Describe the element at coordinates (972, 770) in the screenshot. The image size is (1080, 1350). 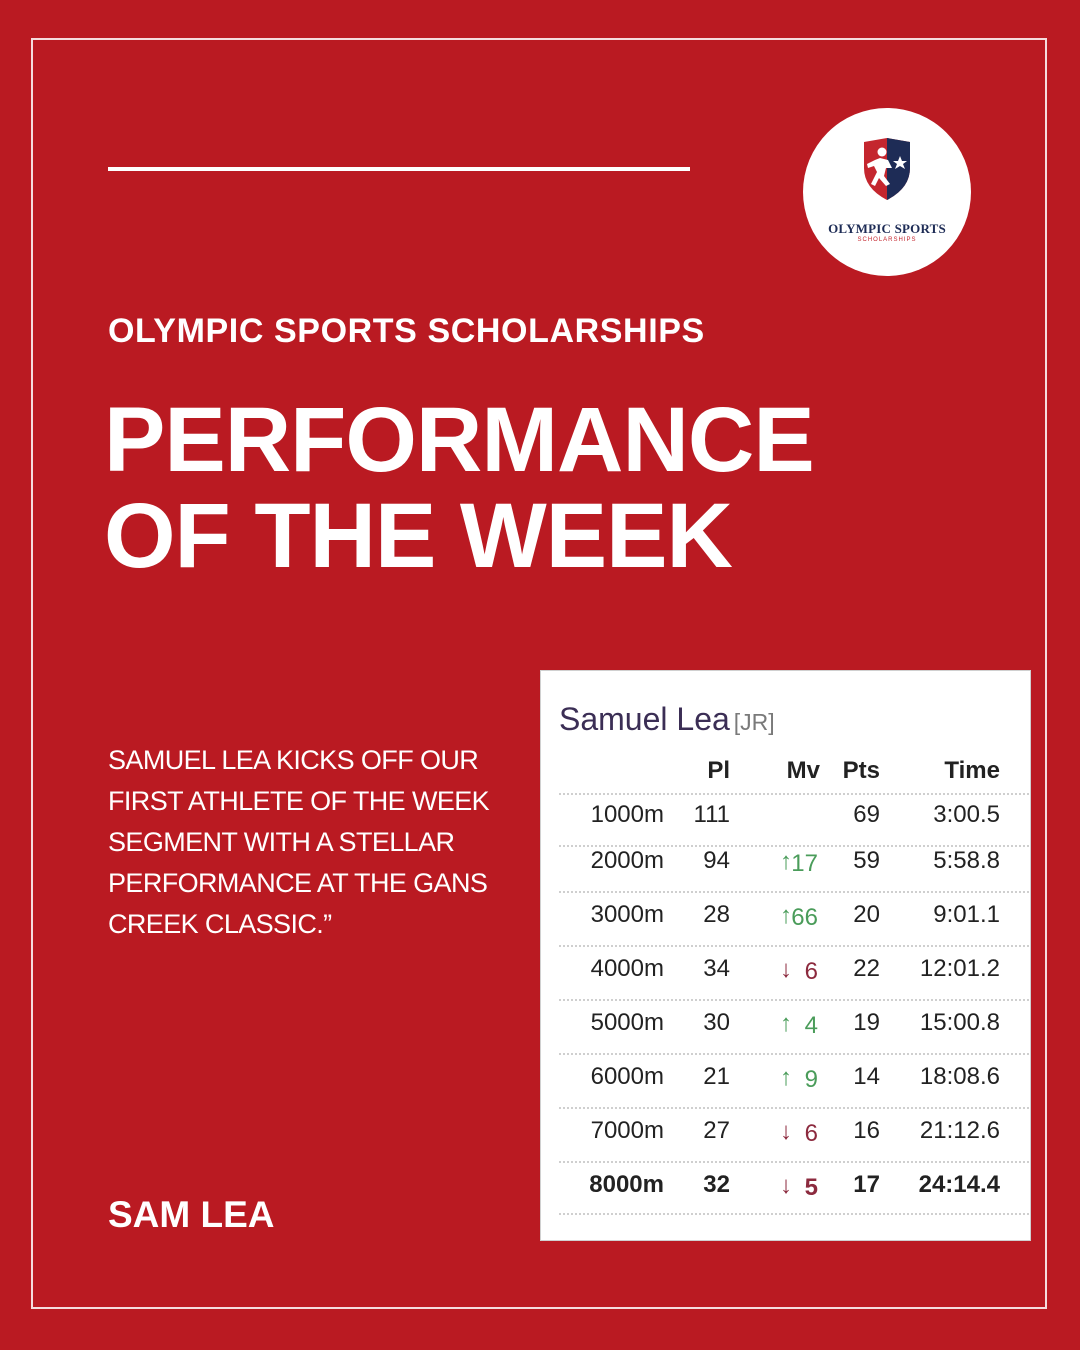
I see `col-header-time: Time` at that location.